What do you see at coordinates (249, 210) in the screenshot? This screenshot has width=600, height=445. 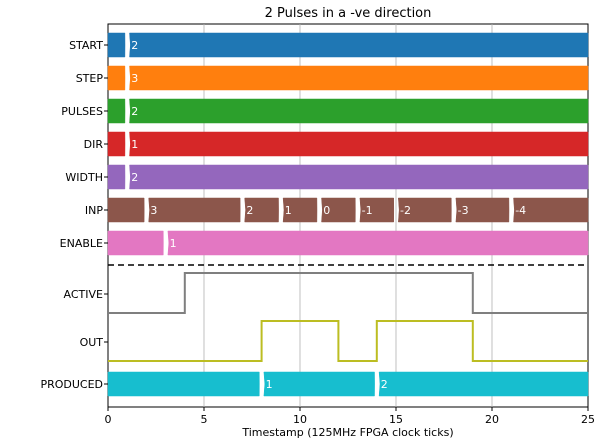 I see `bus-value-inp: 2` at bounding box center [249, 210].